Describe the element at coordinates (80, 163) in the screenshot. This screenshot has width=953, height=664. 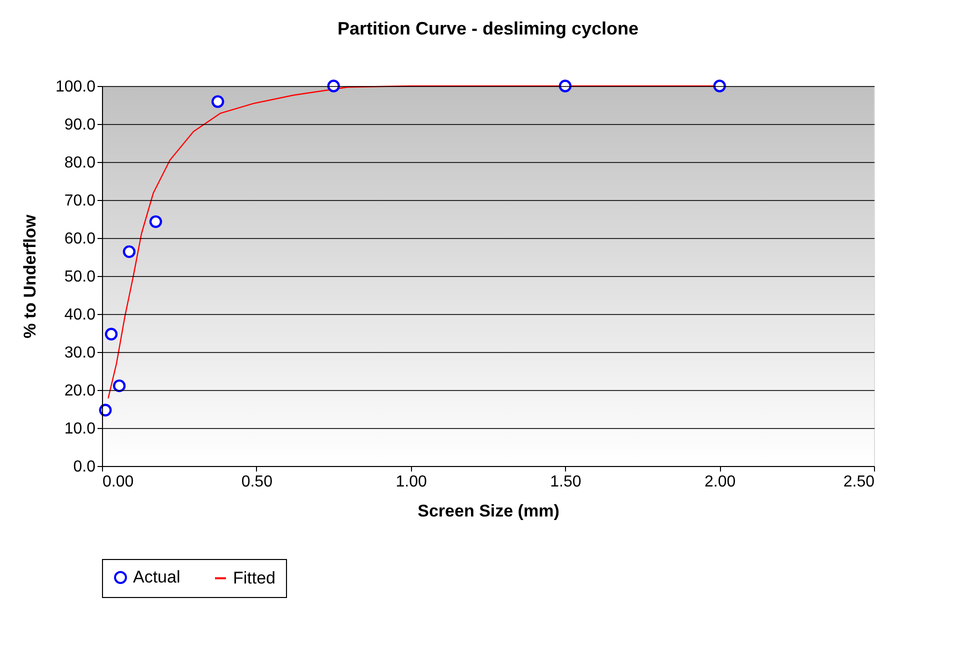
I see `y-tick-label: 80.0` at that location.